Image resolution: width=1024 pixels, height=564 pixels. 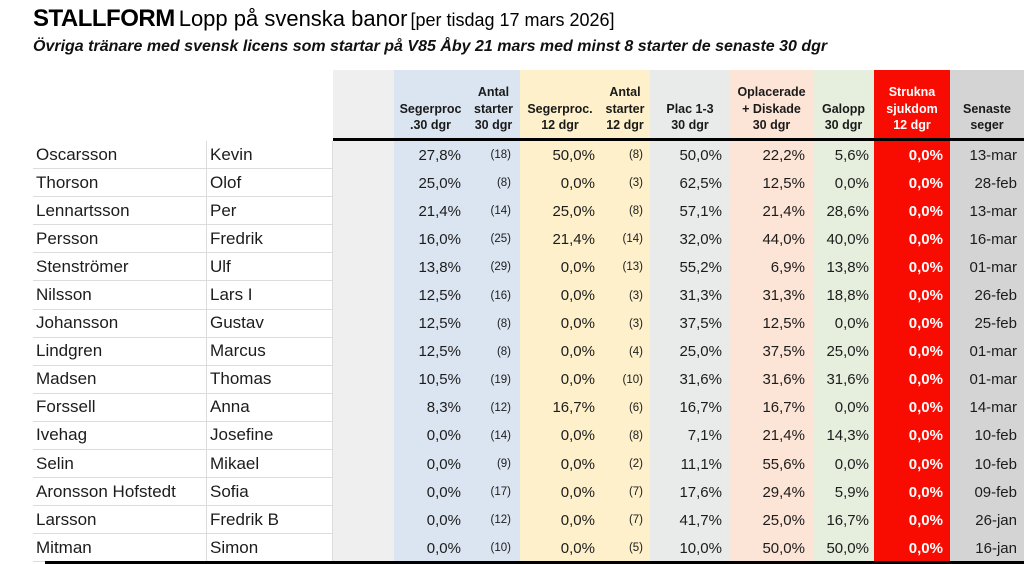 What do you see at coordinates (270, 323) in the screenshot?
I see `trainer-name-cell: Gustav` at bounding box center [270, 323].